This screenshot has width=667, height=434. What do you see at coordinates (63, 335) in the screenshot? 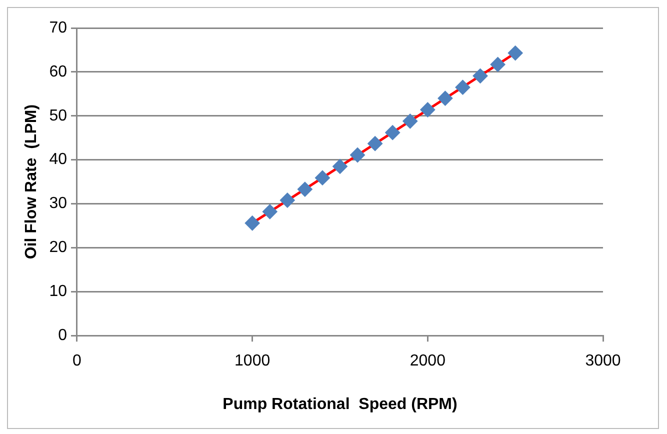
I see `y-tick-label: 0` at bounding box center [63, 335].